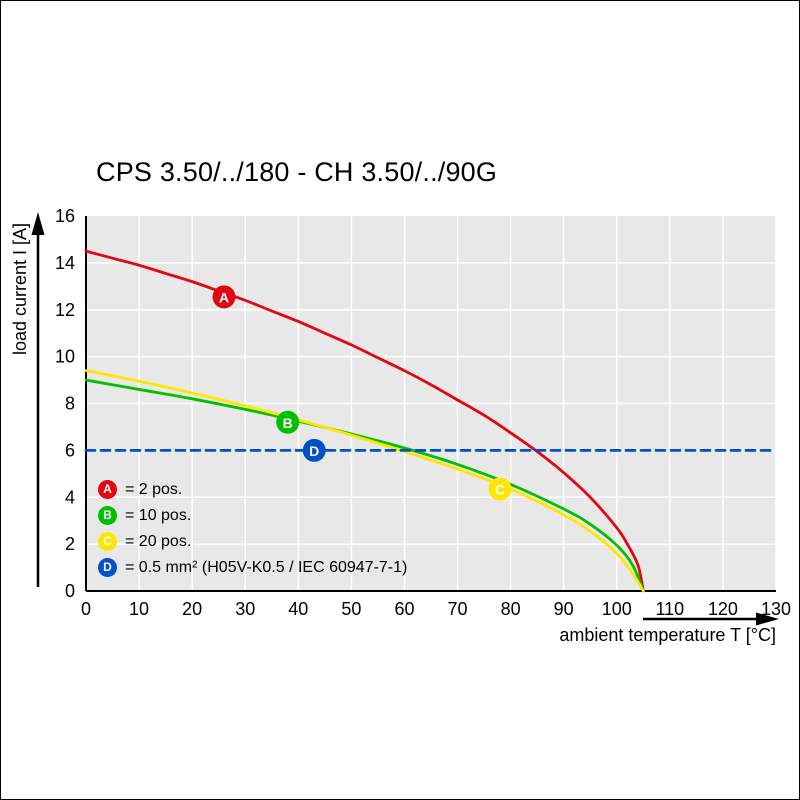  What do you see at coordinates (351, 609) in the screenshot?
I see `svg-text: 50` at bounding box center [351, 609].